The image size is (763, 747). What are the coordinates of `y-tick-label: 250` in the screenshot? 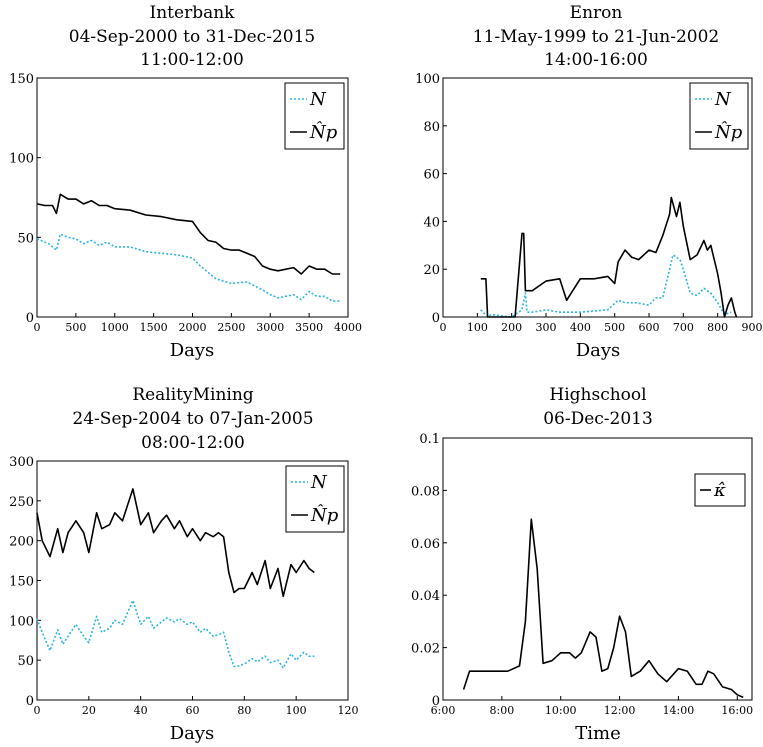 It's located at (21, 502).